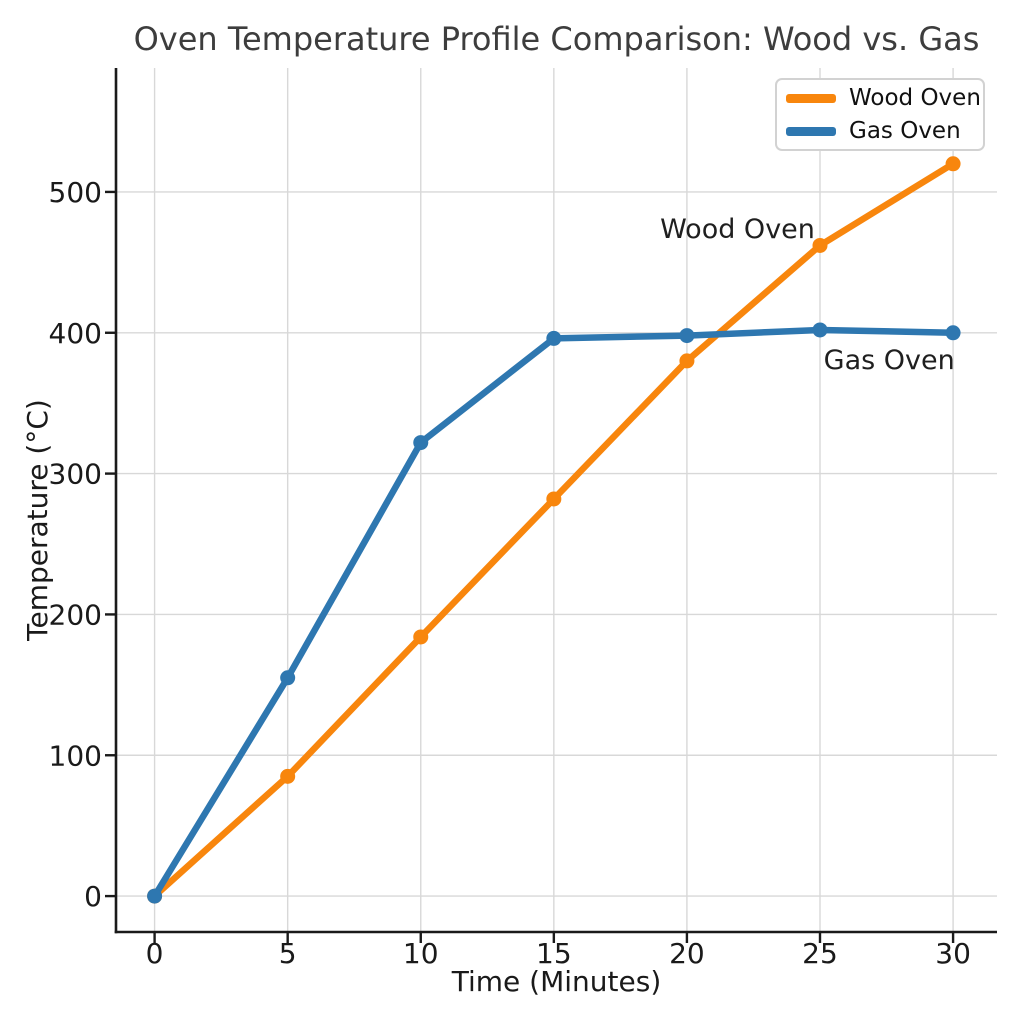  I want to click on x-tick-label: 20, so click(687, 953).